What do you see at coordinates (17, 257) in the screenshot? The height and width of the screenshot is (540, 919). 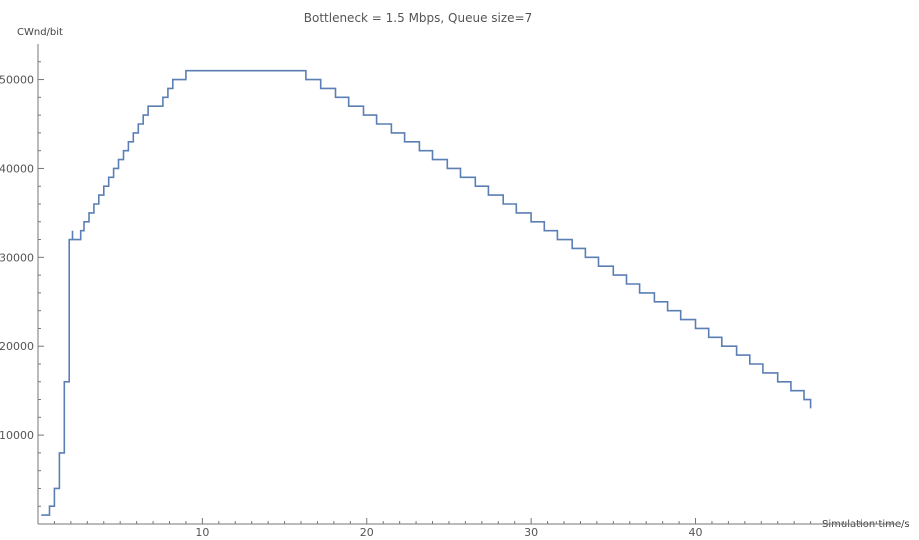 I see `y-tick-label: 30000` at bounding box center [17, 257].